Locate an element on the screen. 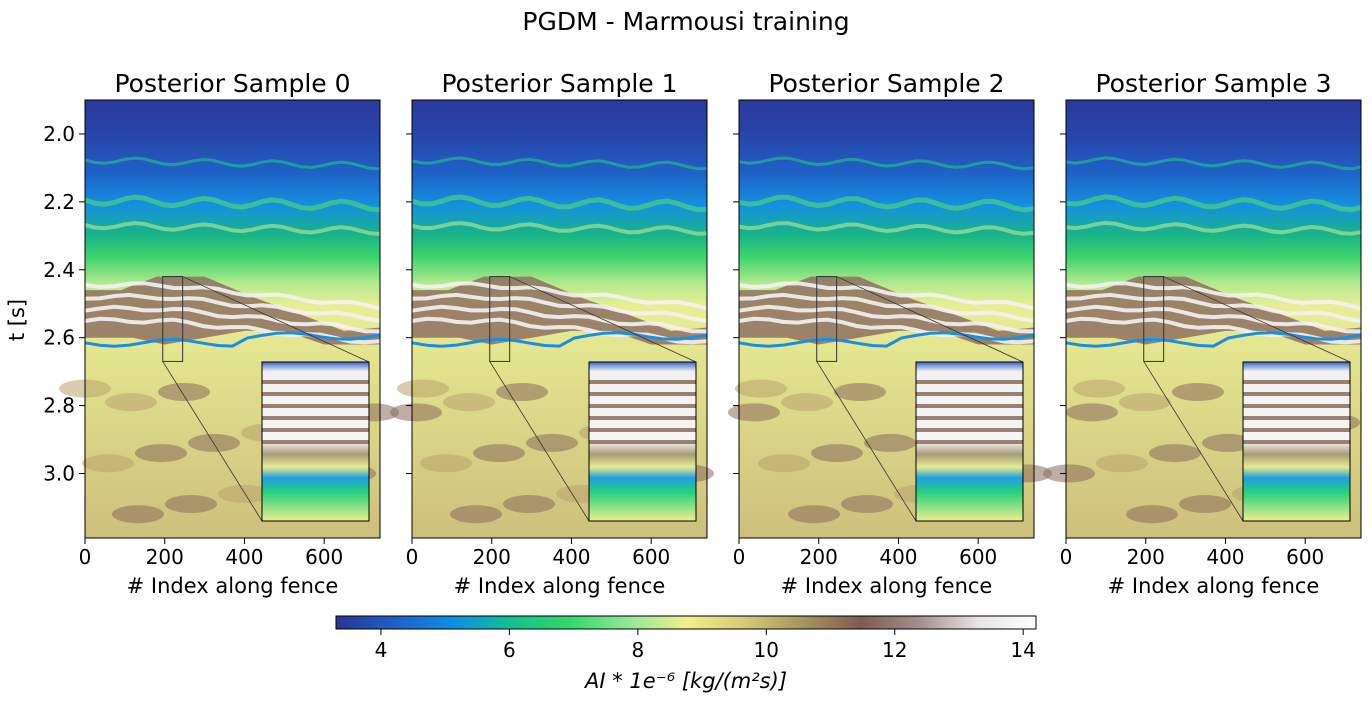  x-axis-label: # Index along fence is located at coordinates (1214, 586).